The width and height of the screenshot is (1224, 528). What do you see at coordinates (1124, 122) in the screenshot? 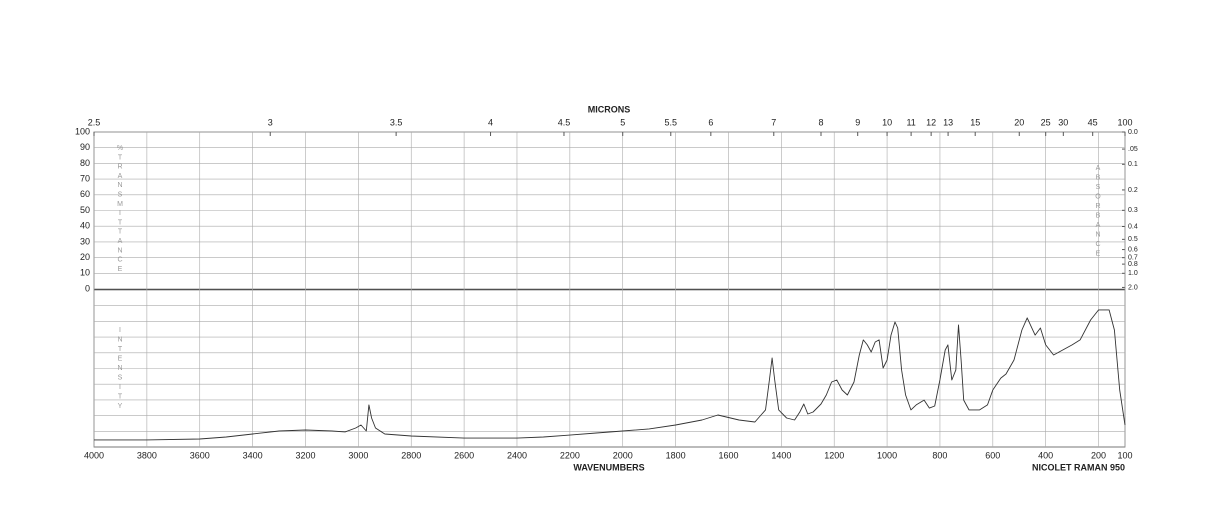
I see `x2-tick-label: 100` at bounding box center [1124, 122].